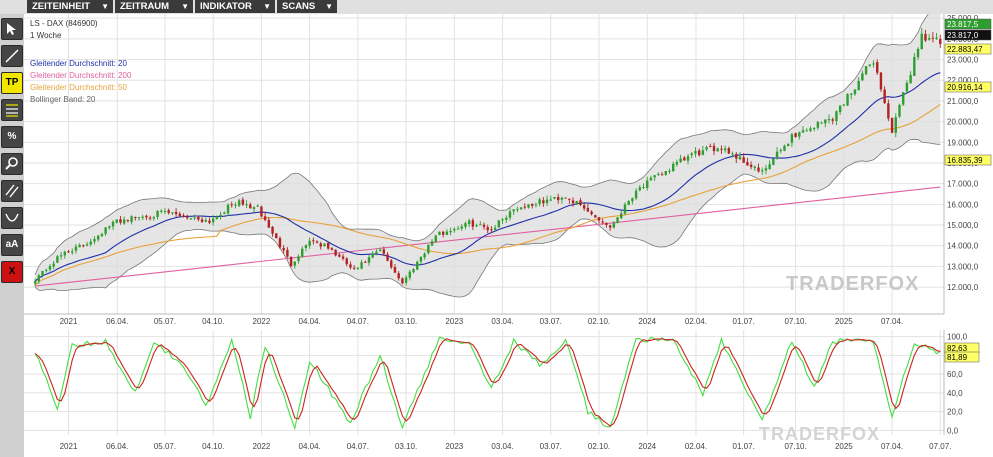 The height and width of the screenshot is (457, 993). Describe the element at coordinates (12, 245) in the screenshot. I see `text-size-tool-button: aA` at that location.